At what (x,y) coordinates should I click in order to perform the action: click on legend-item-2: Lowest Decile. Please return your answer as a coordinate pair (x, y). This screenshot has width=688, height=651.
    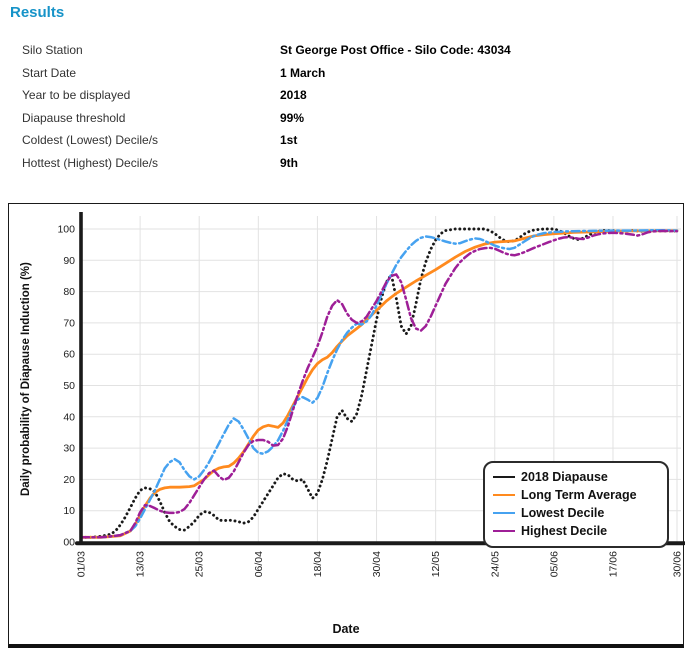
    Looking at the image, I should click on (576, 513).